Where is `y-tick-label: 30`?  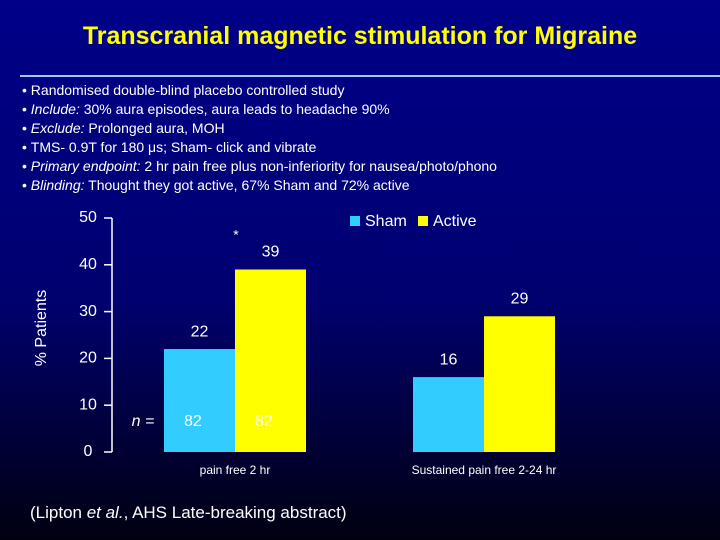 y-tick-label: 30 is located at coordinates (88, 311).